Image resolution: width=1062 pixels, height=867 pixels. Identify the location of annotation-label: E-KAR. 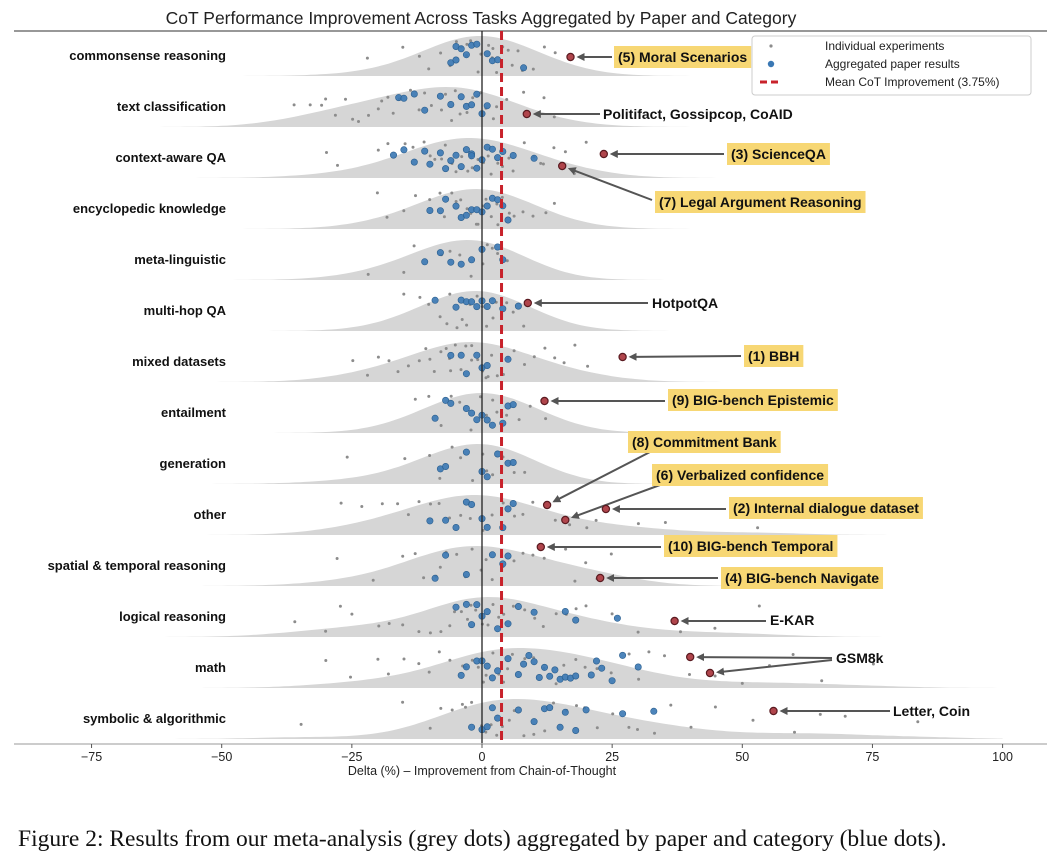
(792, 620).